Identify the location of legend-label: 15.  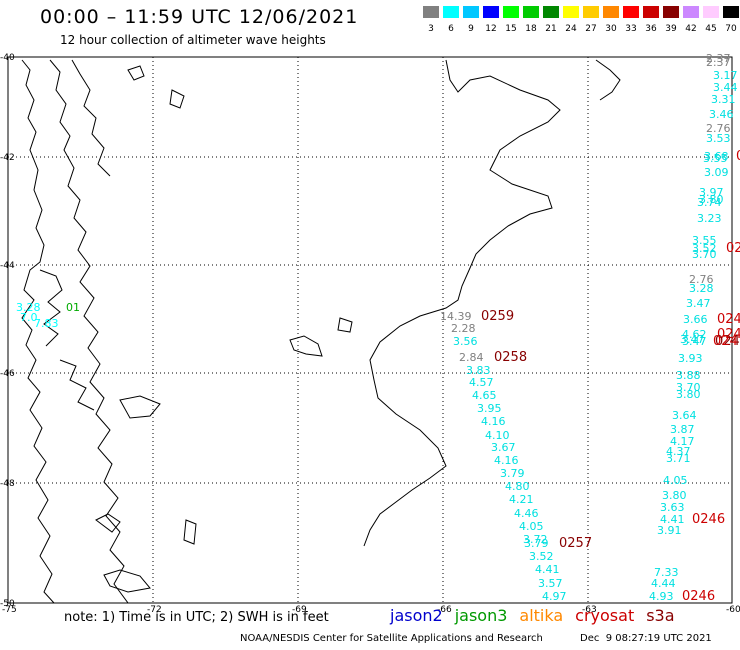
(511, 29).